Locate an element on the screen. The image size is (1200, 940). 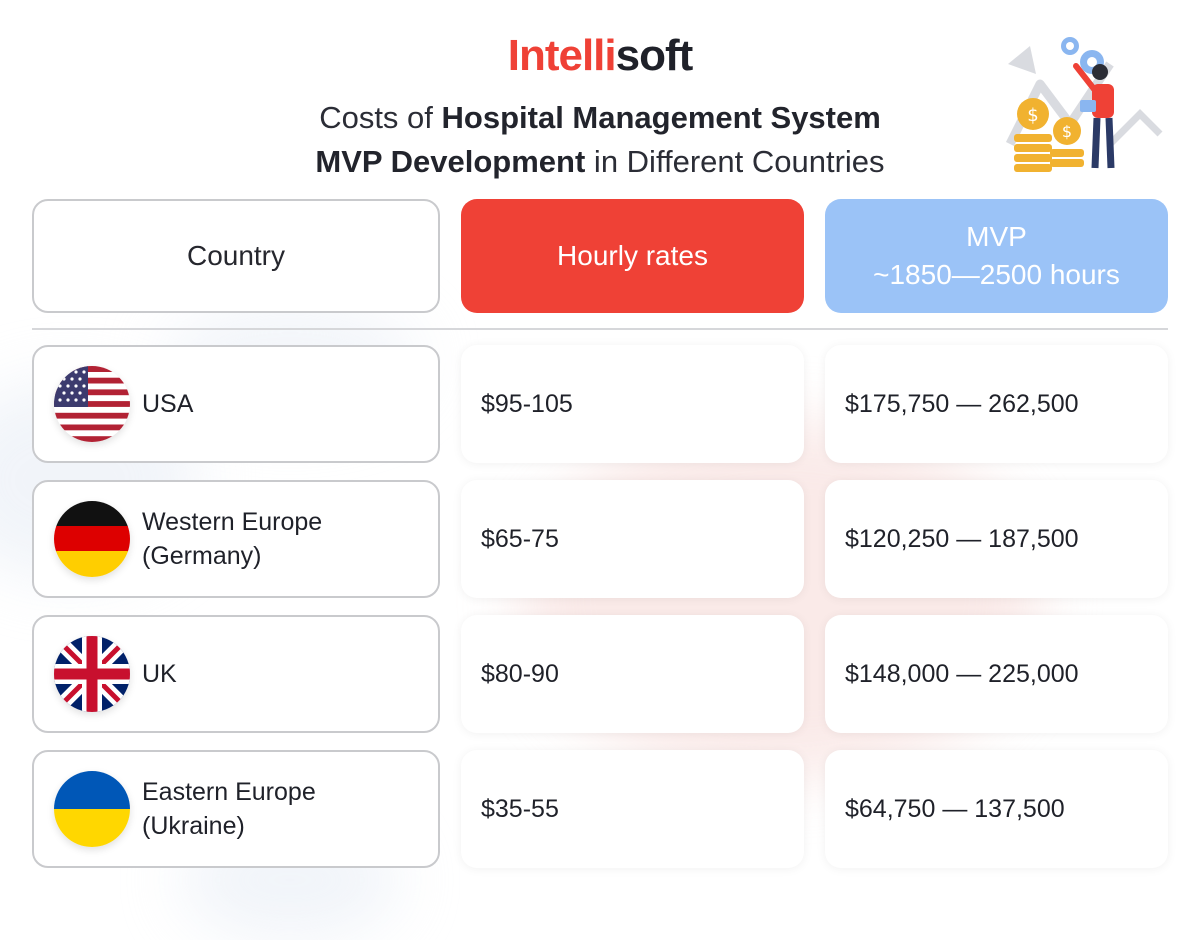
header-mvp-line-1: MVP is located at coordinates (996, 236).